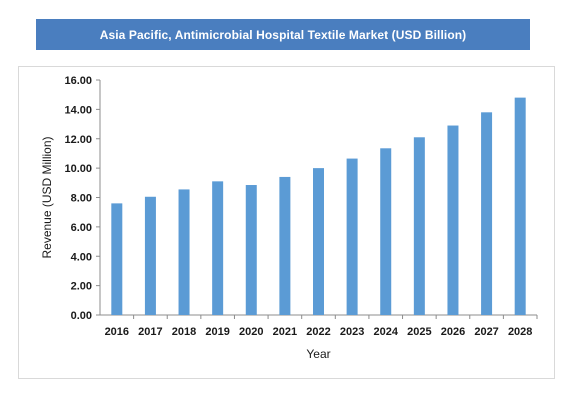 The height and width of the screenshot is (403, 578). What do you see at coordinates (318, 354) in the screenshot?
I see `x-axis-title: Year` at bounding box center [318, 354].